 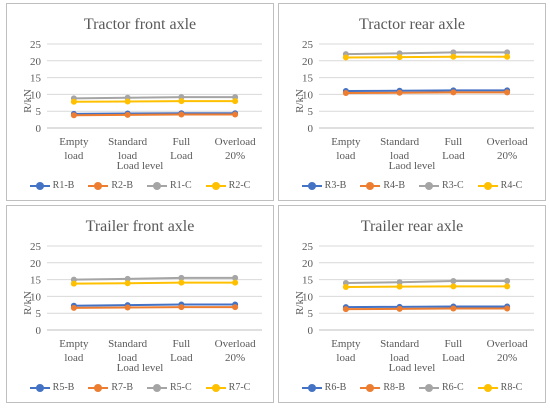 What do you see at coordinates (507, 280) in the screenshot?
I see `data-point-r6-c` at bounding box center [507, 280].